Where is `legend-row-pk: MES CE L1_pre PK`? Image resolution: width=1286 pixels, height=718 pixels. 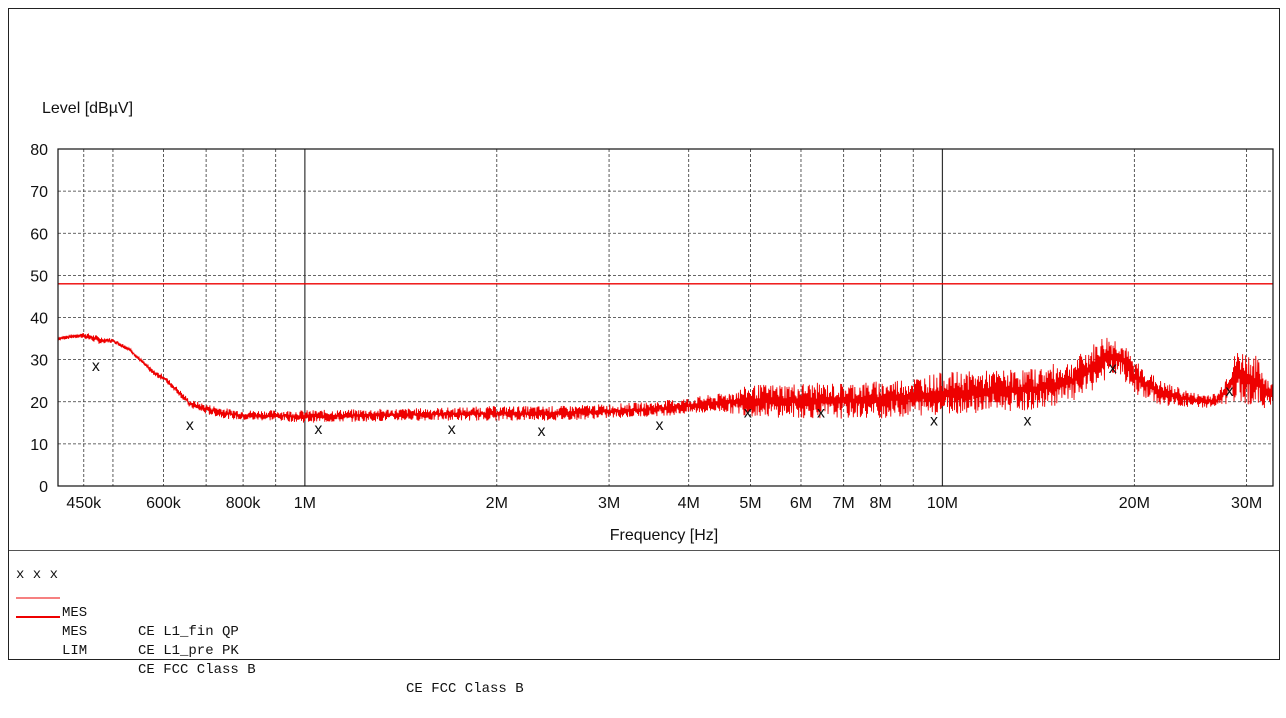
legend-row-pk: MES CE L1_pre PK is located at coordinates (127, 622).